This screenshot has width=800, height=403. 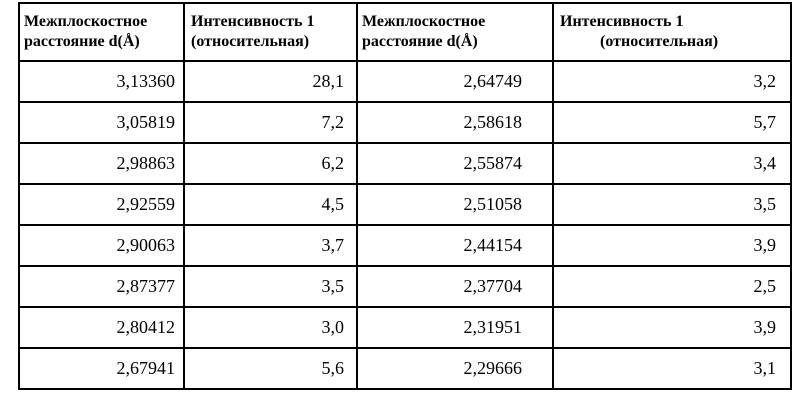 I want to click on d-spacing-cell: 2,90063, so click(x=101, y=245).